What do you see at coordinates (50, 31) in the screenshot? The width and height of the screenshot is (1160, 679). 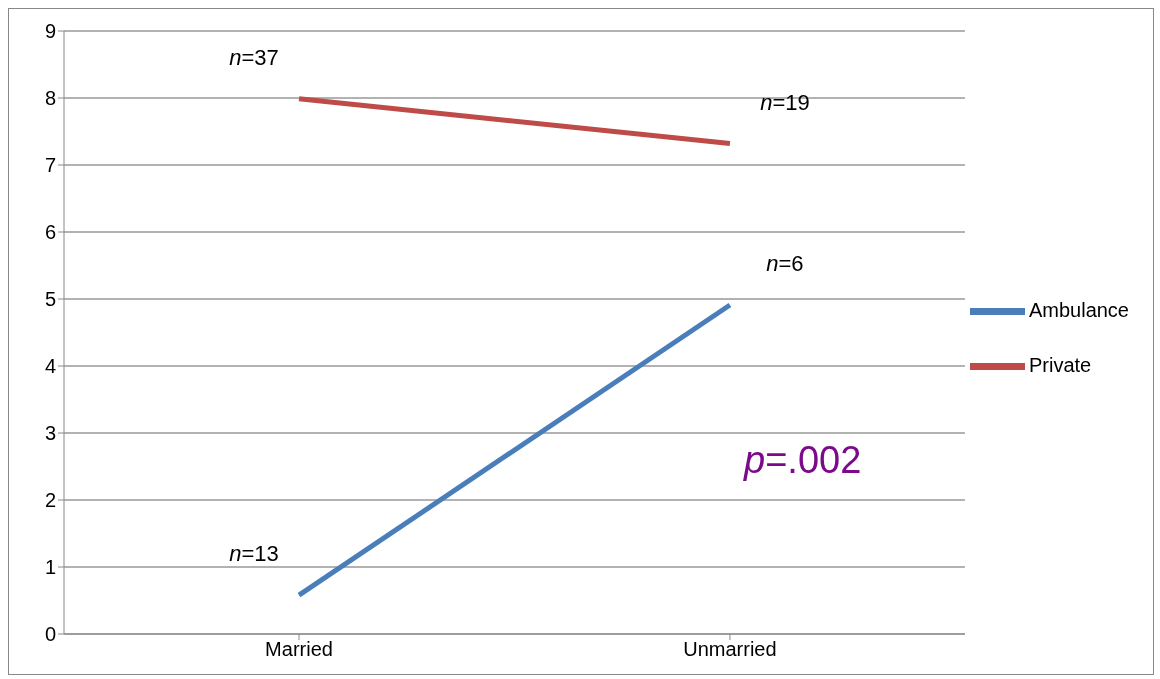 I see `y-tick-label: 9` at bounding box center [50, 31].